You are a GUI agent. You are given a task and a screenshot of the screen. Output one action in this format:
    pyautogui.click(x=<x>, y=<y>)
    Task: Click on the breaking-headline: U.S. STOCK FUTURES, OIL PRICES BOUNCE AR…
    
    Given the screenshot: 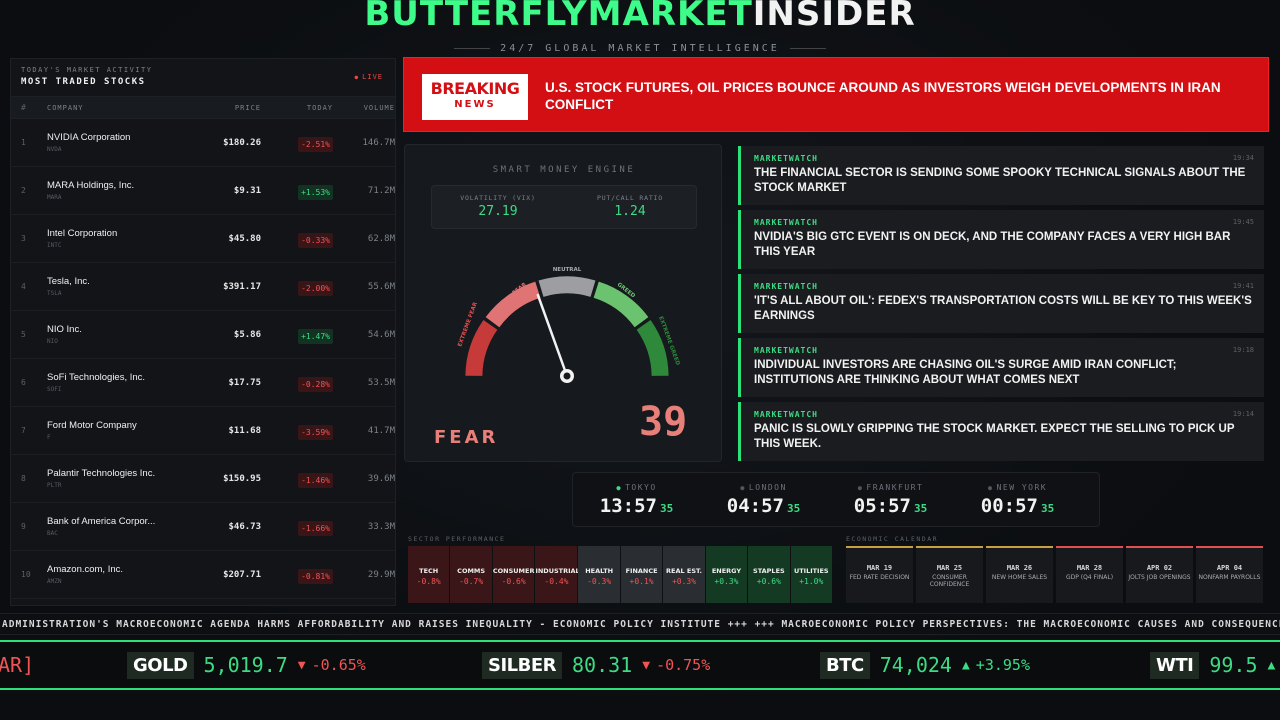 What is the action you would take?
    pyautogui.click(x=883, y=96)
    